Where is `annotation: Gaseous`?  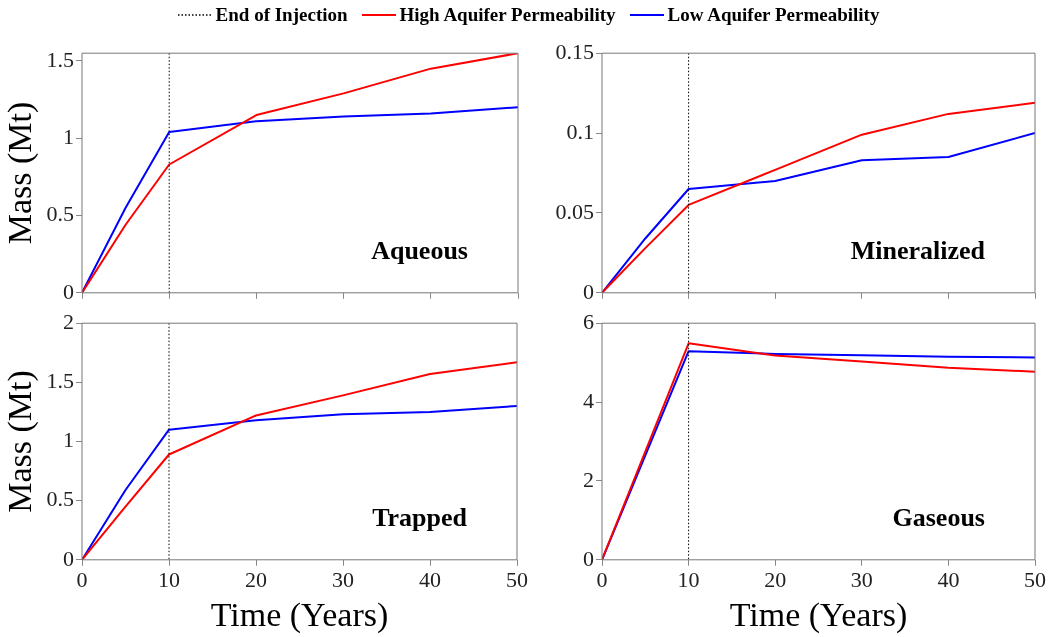
annotation: Gaseous is located at coordinates (938, 517).